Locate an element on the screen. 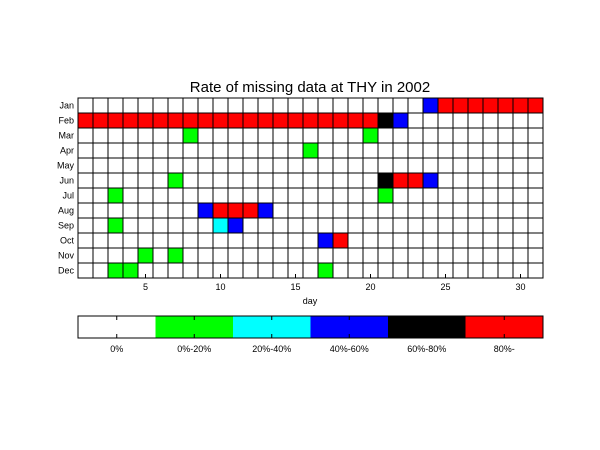 This screenshot has width=600, height=450. legend-label: 80%- is located at coordinates (504, 349).